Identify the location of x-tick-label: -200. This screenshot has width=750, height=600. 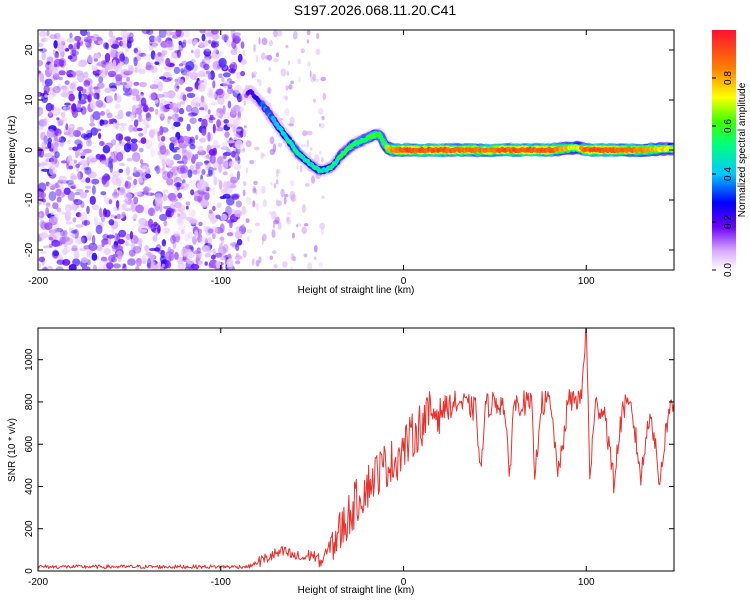
(38, 281).